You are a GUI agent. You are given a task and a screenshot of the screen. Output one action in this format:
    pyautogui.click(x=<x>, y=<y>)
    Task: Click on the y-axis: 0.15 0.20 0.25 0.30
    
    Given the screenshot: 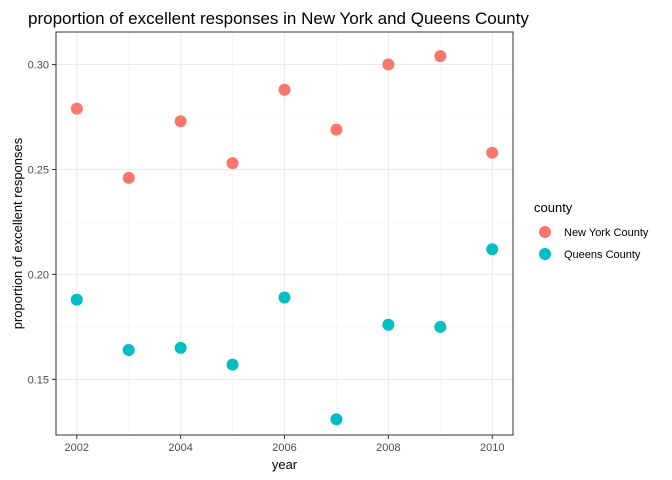 What is the action you would take?
    pyautogui.click(x=42, y=223)
    